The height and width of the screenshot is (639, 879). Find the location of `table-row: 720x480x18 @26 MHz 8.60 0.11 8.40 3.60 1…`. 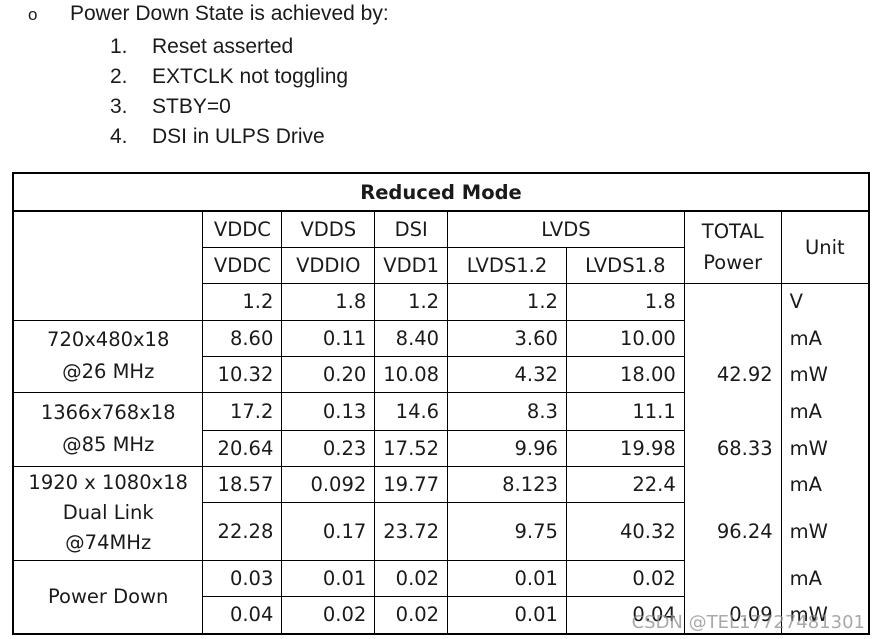

table-row: 720x480x18 @26 MHz 8.60 0.11 8.40 3.60 1… is located at coordinates (441, 356).